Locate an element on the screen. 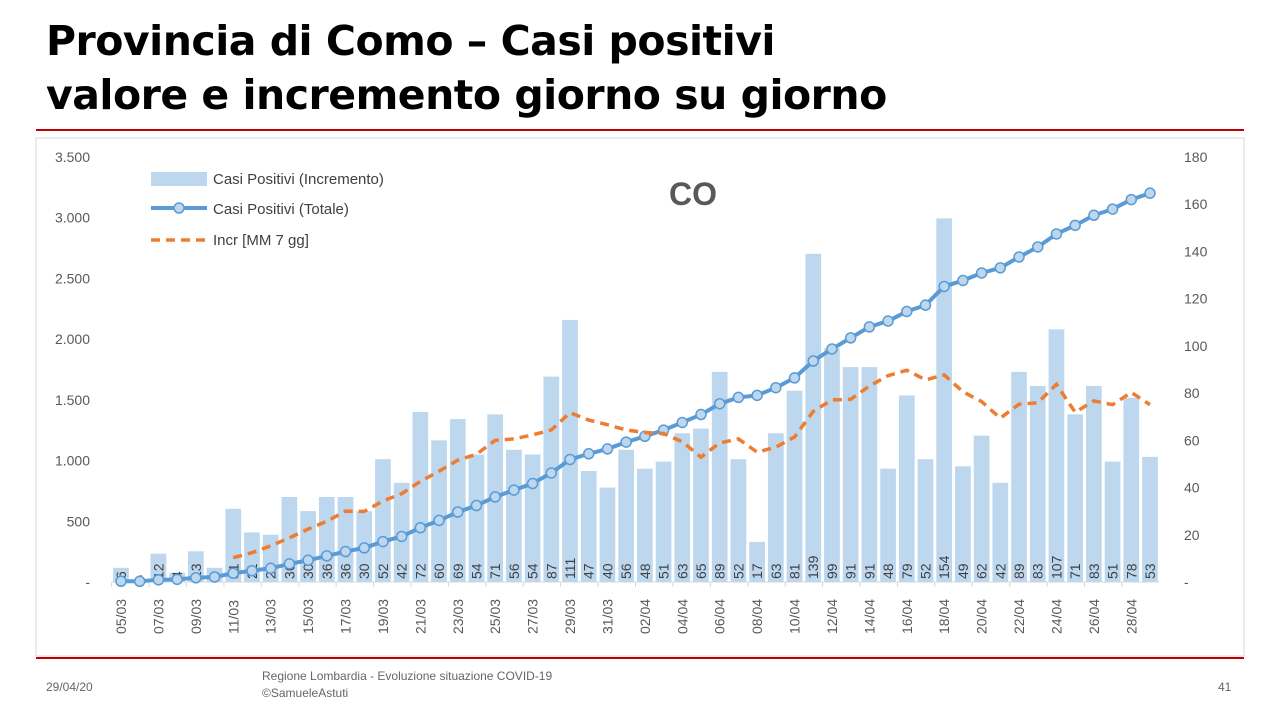 The image size is (1280, 720). bar-label: 71 is located at coordinates (495, 571).